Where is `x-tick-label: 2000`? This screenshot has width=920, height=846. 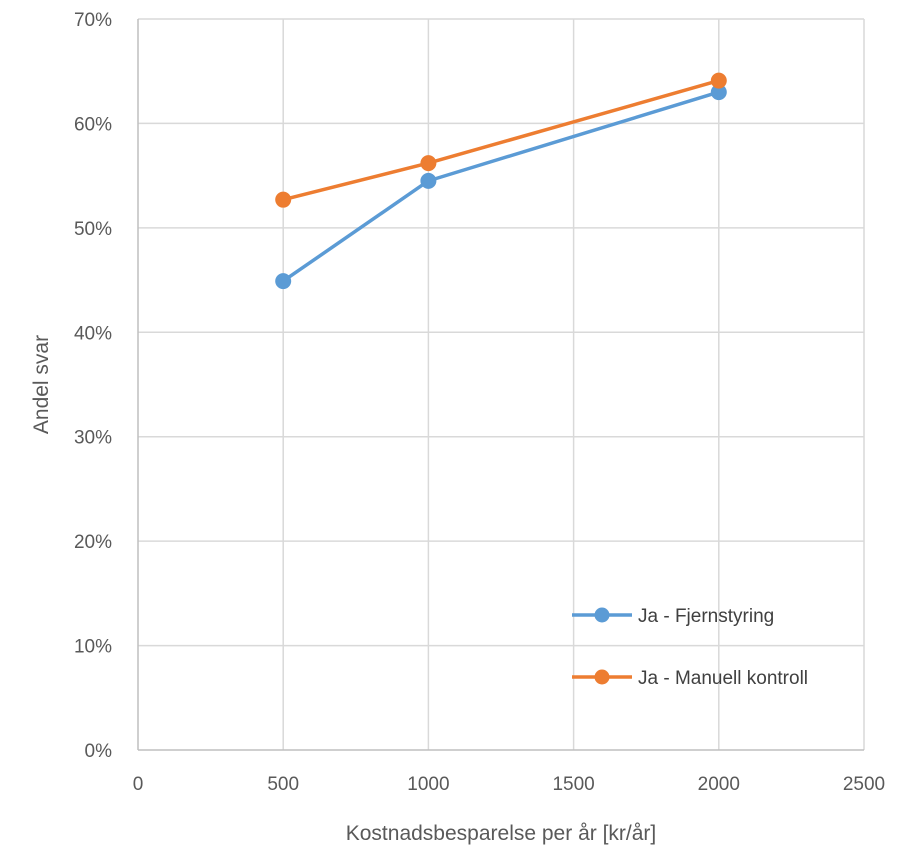
x-tick-label: 2000 is located at coordinates (719, 784).